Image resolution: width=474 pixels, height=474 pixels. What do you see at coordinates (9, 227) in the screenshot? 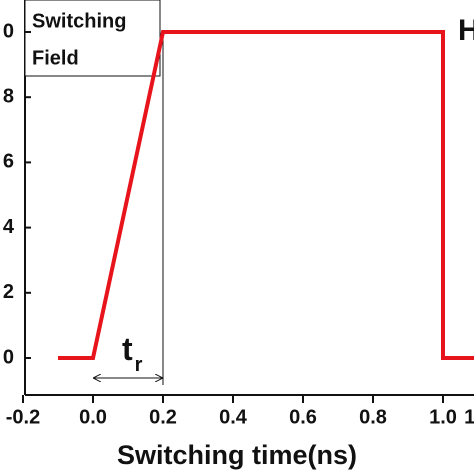
I see `y-tick-label: 4` at bounding box center [9, 227].